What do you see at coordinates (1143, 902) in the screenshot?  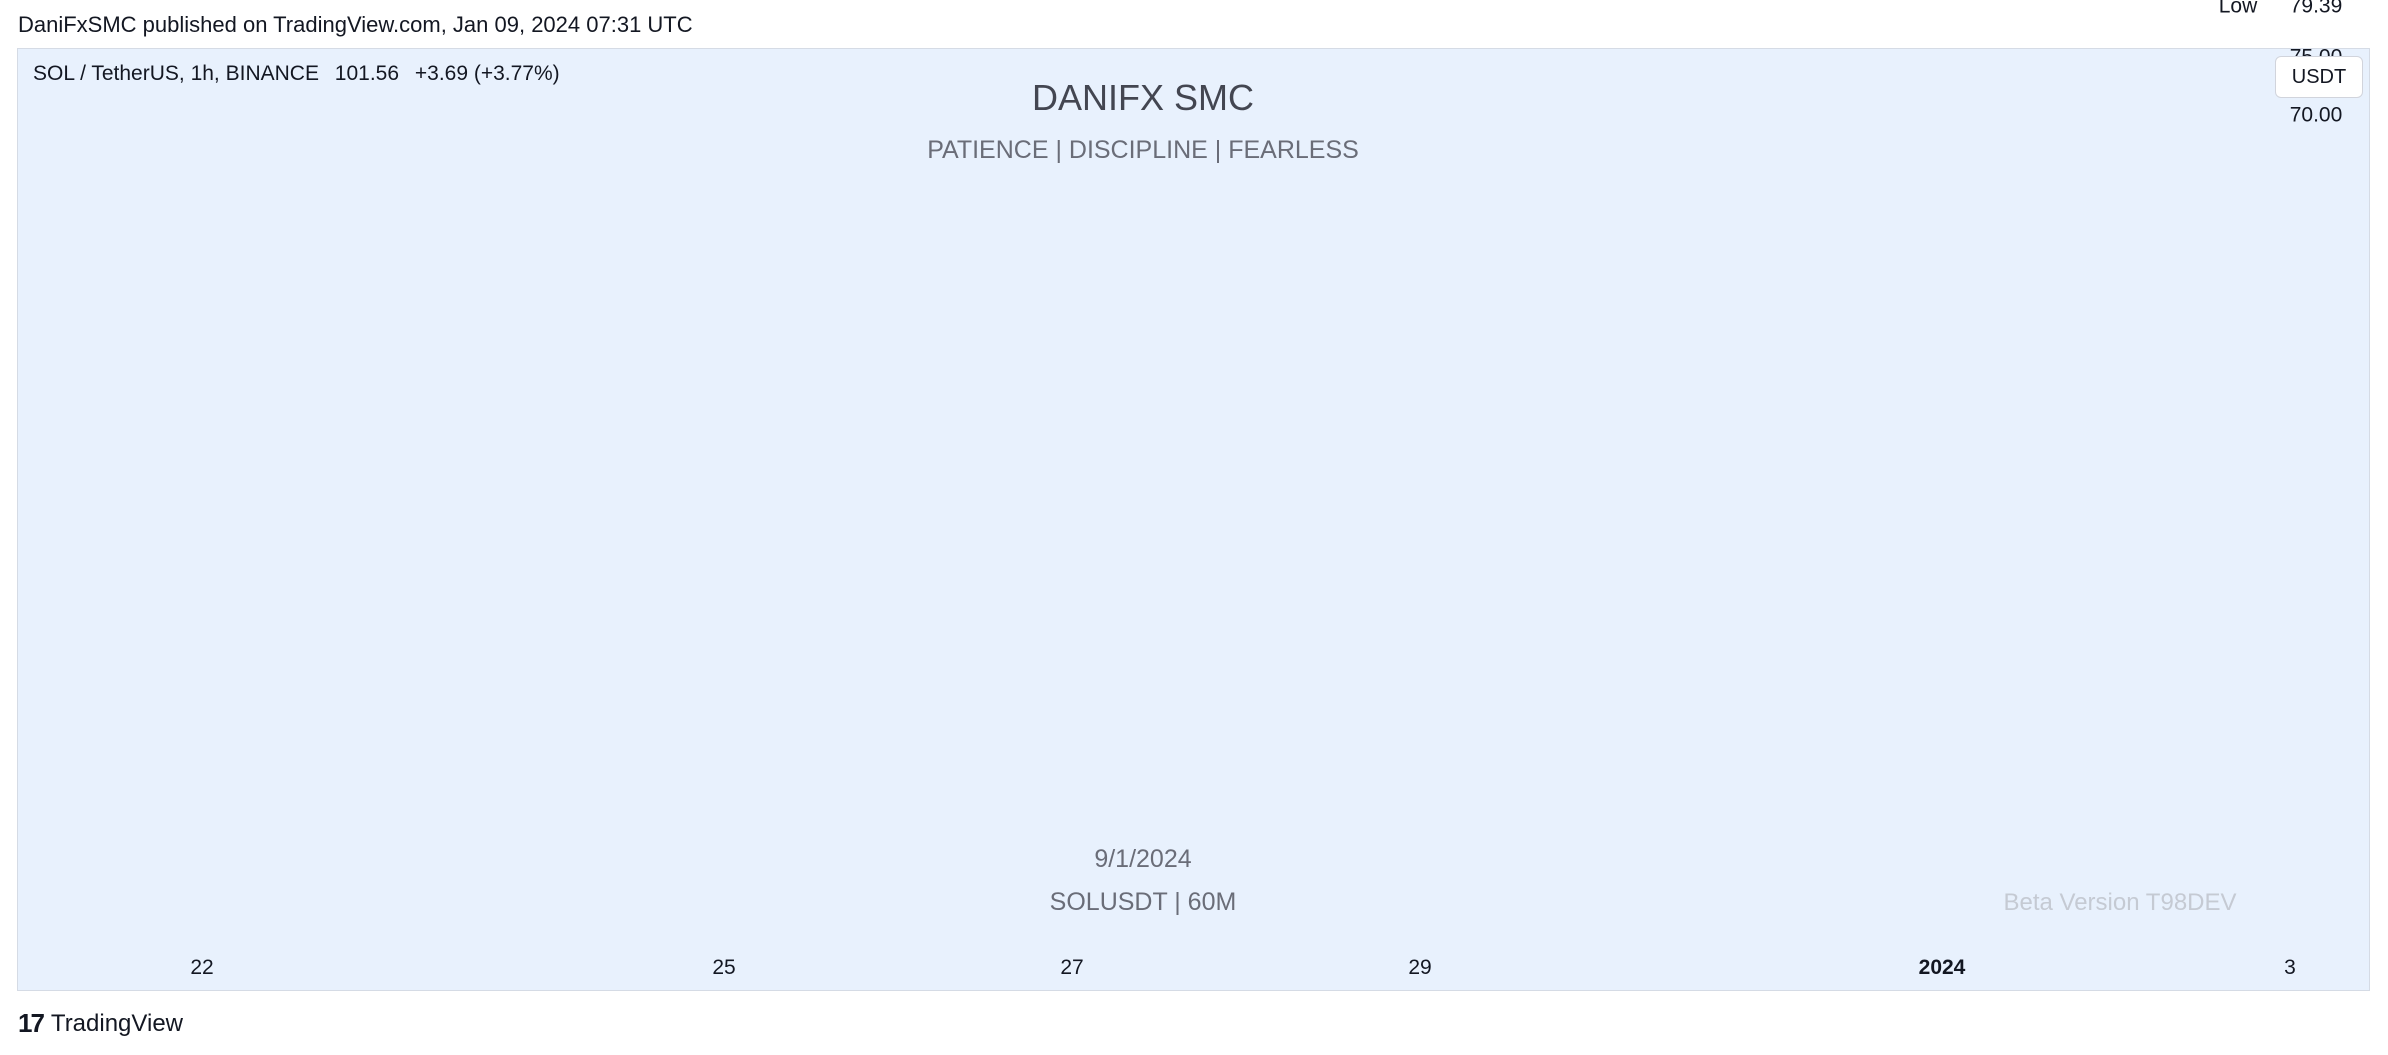 I see `watermark-symbol: SOLUSDT | 60M` at bounding box center [1143, 902].